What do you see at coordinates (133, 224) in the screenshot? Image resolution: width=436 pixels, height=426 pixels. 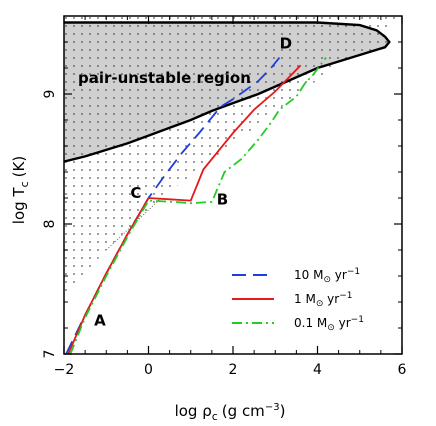 I see `dotted-boundary-line` at bounding box center [133, 224].